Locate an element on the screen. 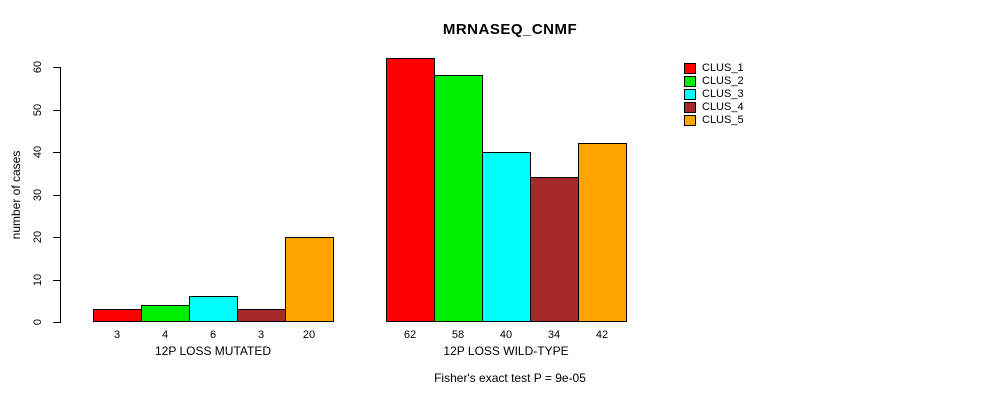 The image size is (990, 400). legend-item-clus_2: CLUS_2 is located at coordinates (714, 81).